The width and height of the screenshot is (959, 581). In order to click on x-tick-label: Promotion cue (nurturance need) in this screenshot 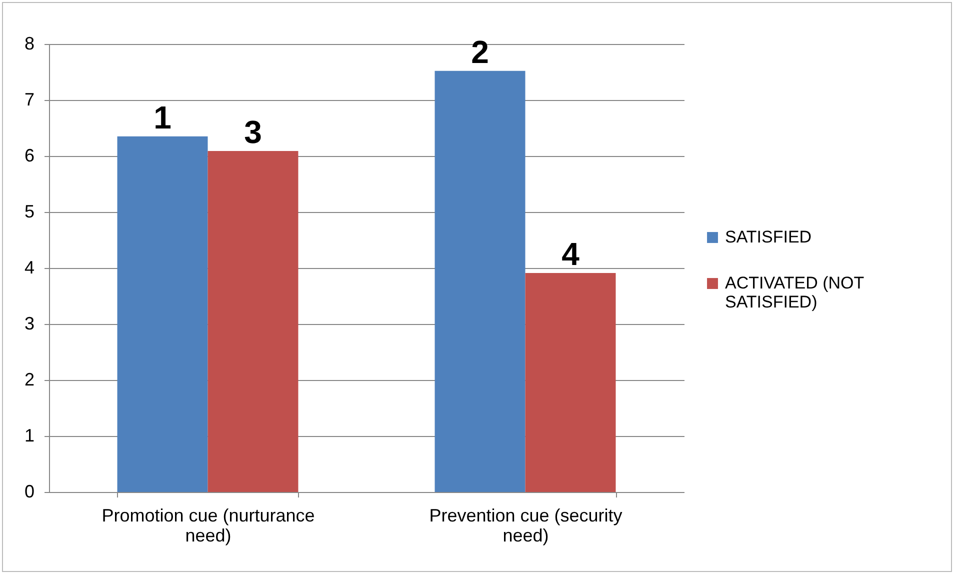, I will do `click(208, 526)`.